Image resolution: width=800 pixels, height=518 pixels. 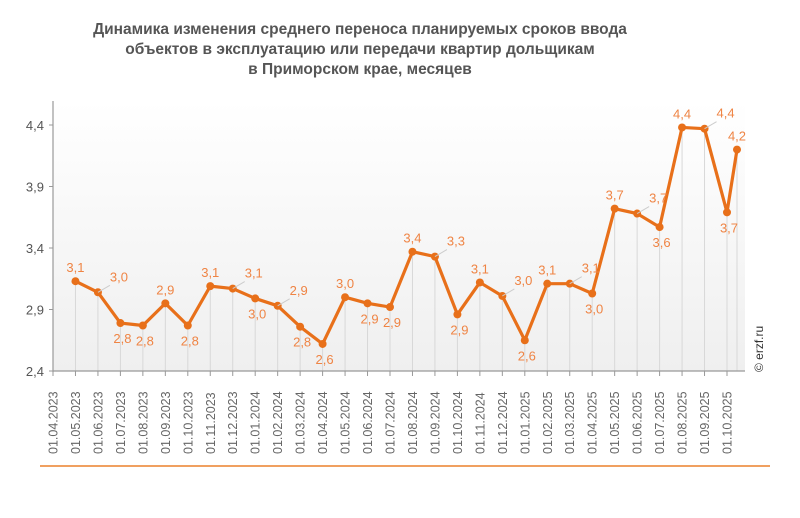 What do you see at coordinates (278, 422) in the screenshot?
I see `x-tick-label: 01.02.2024` at bounding box center [278, 422].